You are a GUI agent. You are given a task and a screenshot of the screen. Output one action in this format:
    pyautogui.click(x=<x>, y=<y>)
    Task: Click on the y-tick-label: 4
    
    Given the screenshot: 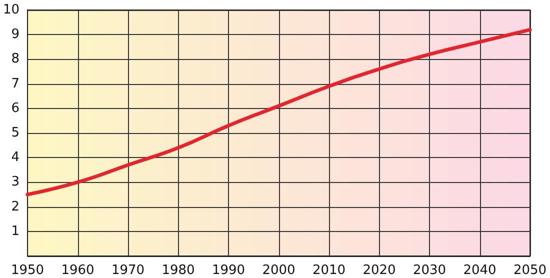 What is the action you would take?
    pyautogui.click(x=15, y=158)
    